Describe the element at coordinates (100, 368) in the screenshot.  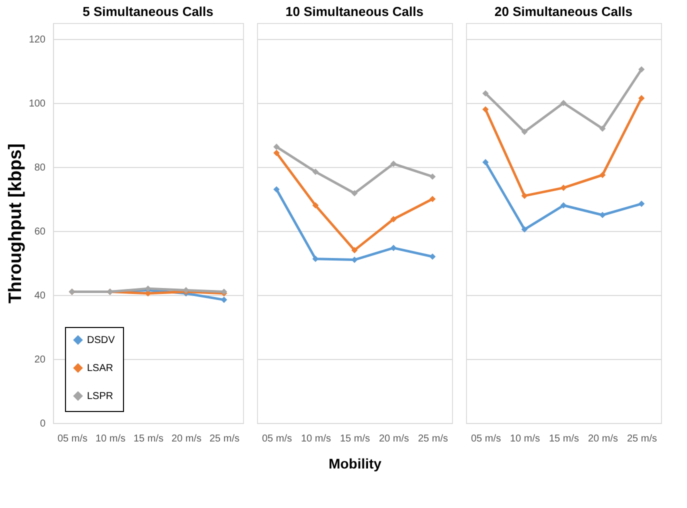
I see `legend-label: LSAR` at that location.